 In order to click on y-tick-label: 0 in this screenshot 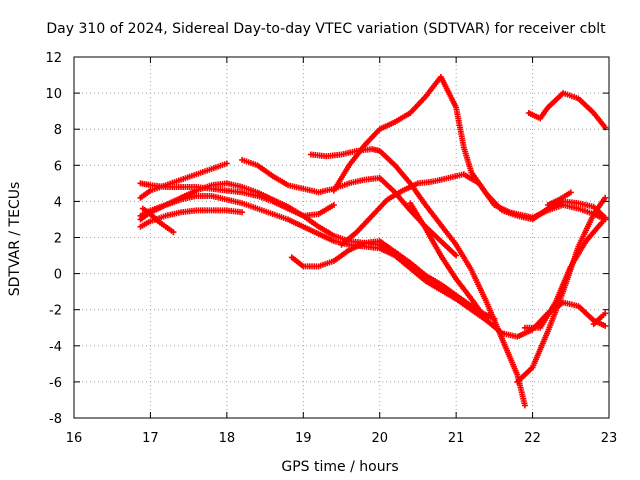, I will do `click(58, 275)`.